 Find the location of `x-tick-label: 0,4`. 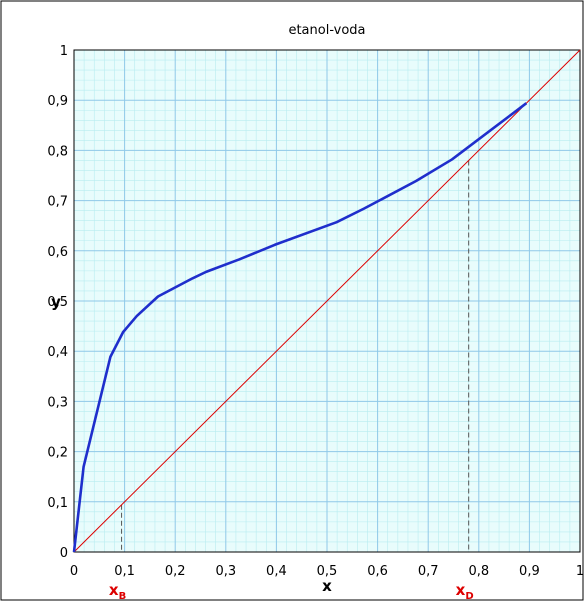

x-tick-label: 0,4 is located at coordinates (276, 571).